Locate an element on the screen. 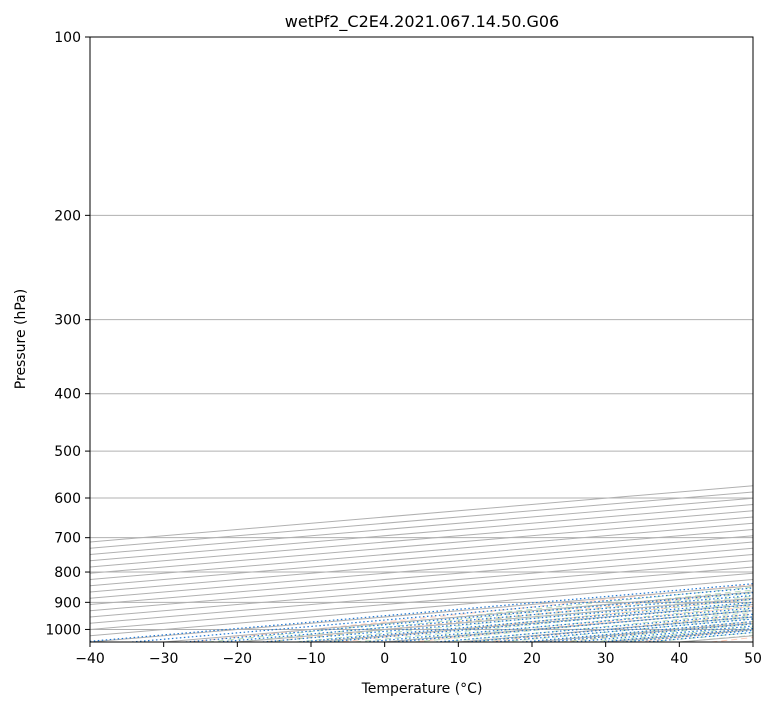 The image size is (775, 708). x-tick-label: 50 is located at coordinates (753, 659).